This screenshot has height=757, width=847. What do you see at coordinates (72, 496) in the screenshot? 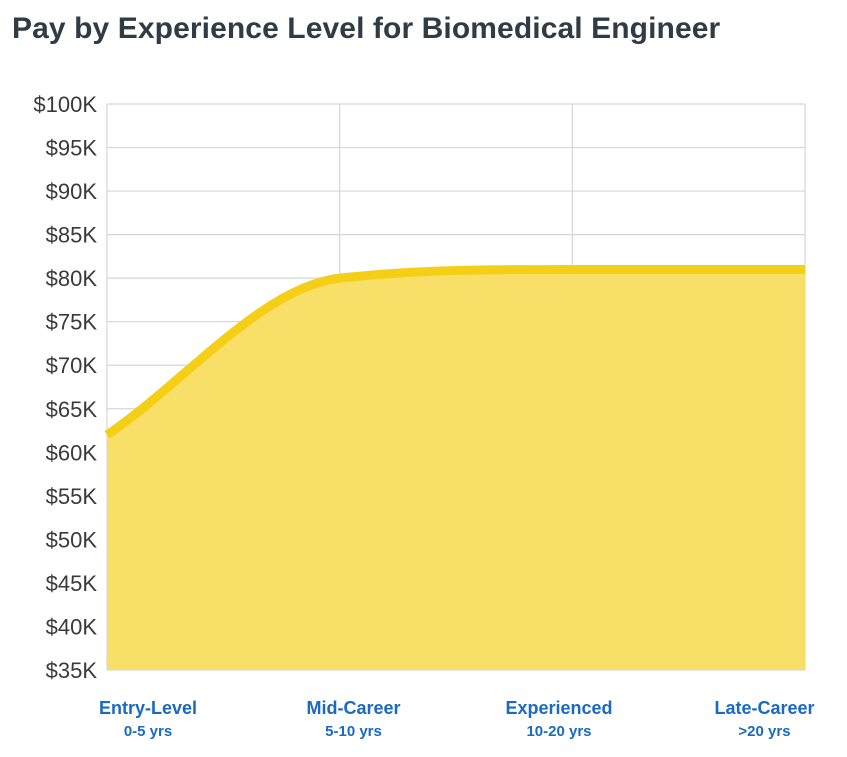
I see `y-tick-label: $55K` at bounding box center [72, 496].